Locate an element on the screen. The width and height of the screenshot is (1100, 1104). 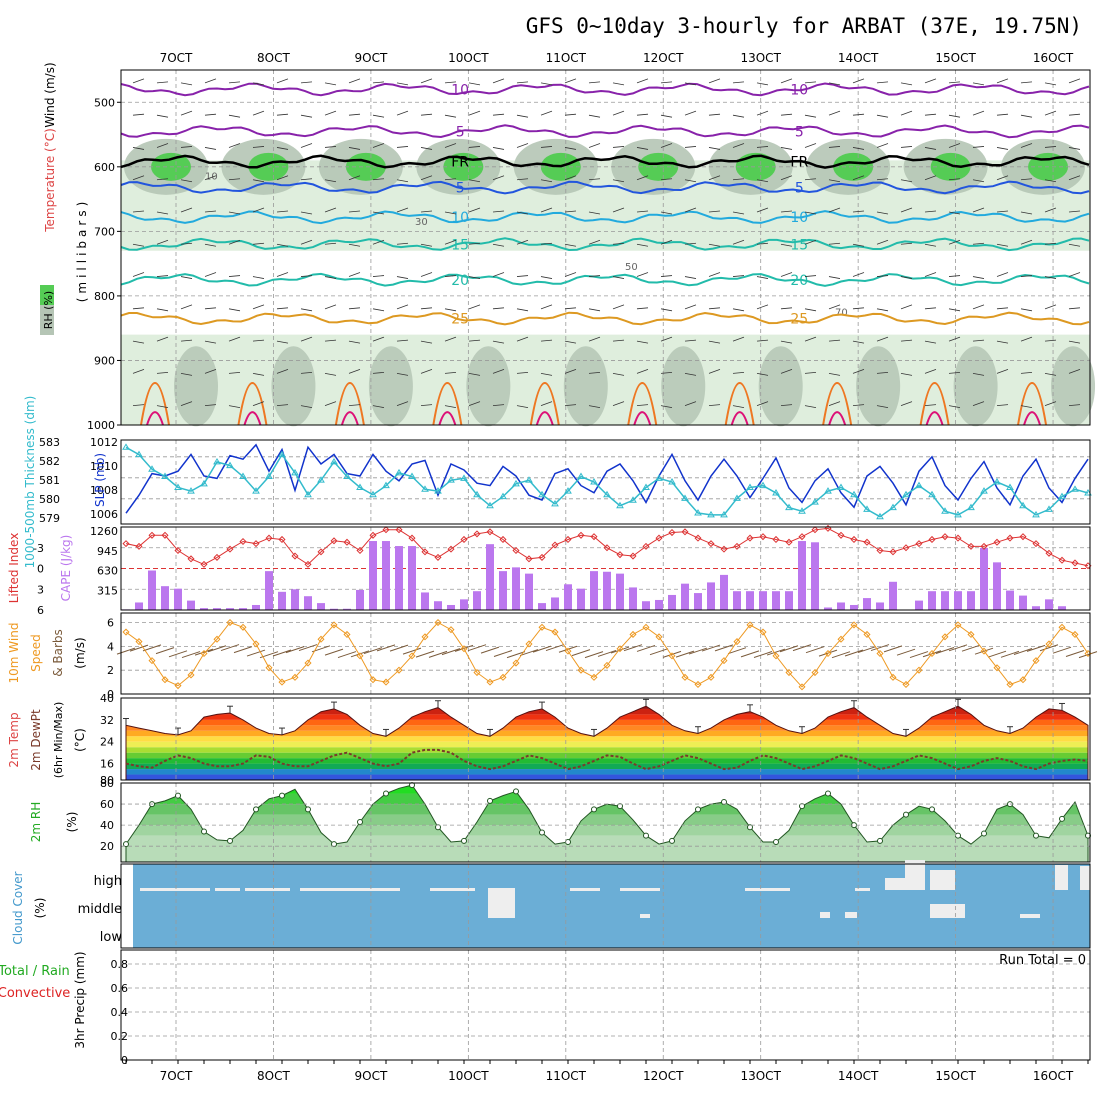
cloud-mid-patch is located at coordinates (825, 915).